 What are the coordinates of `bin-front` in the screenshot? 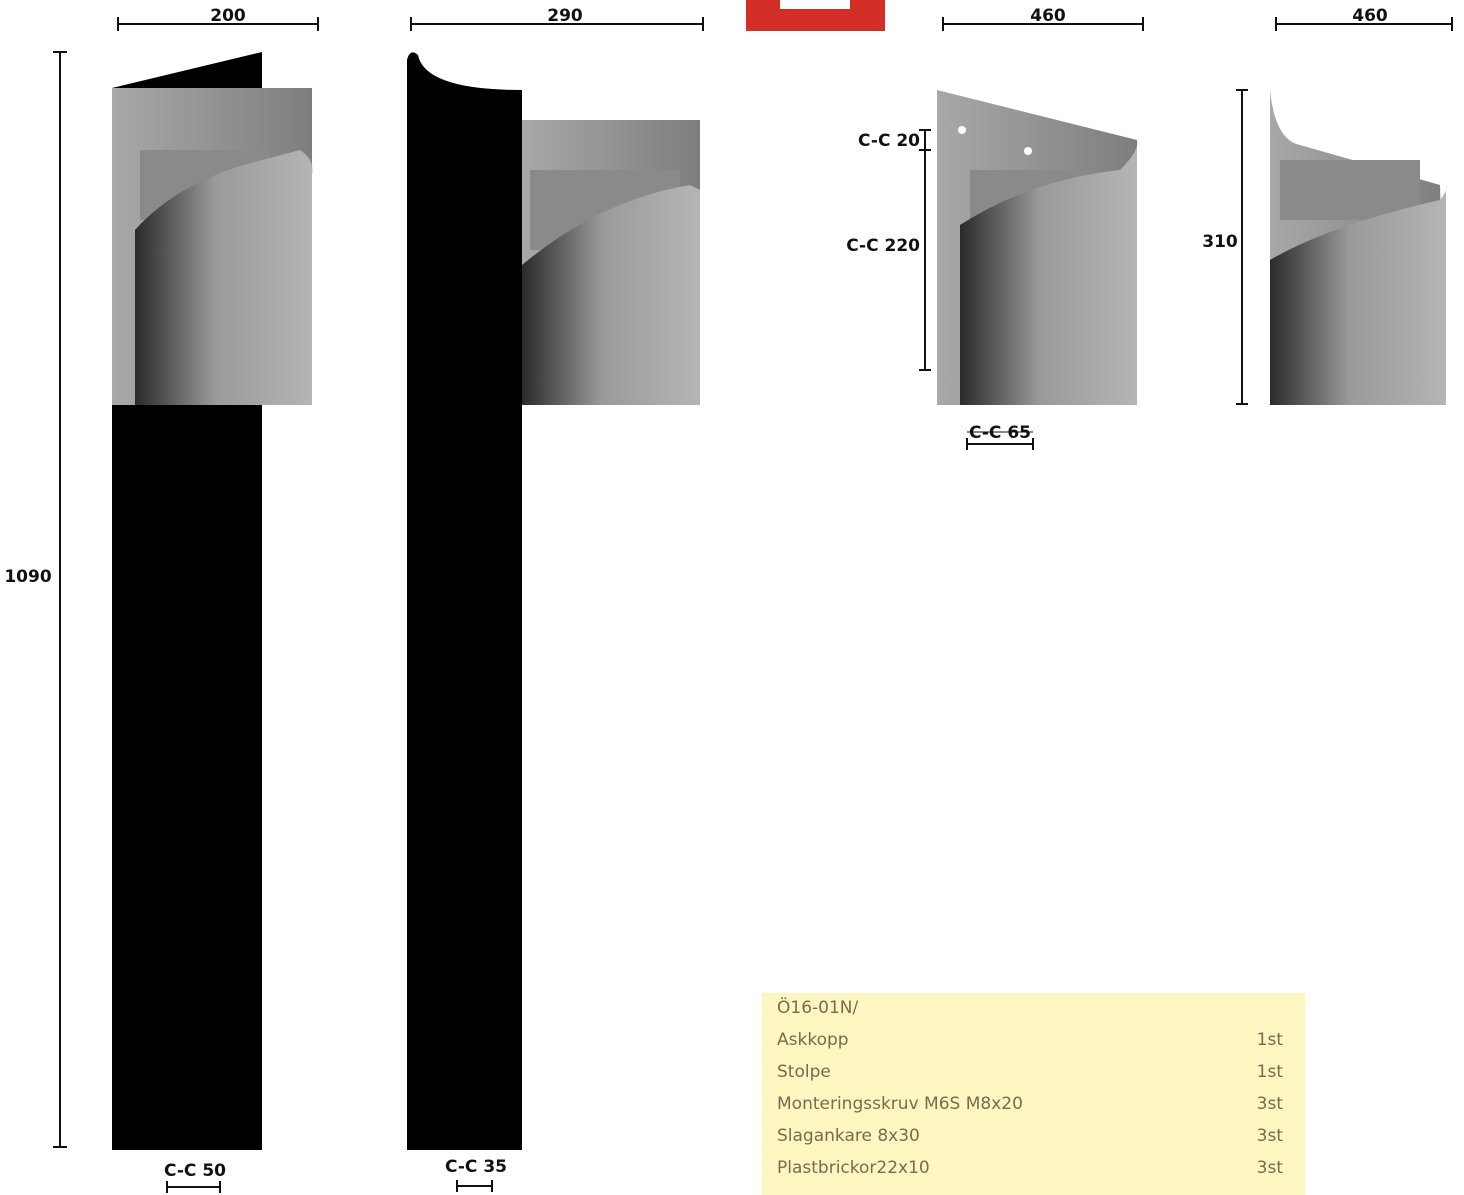 It's located at (1037, 247).